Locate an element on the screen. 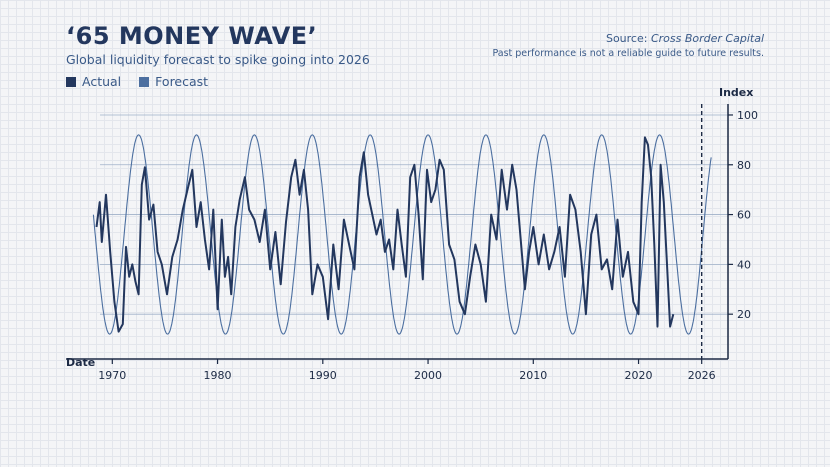 Image resolution: width=830 pixels, height=467 pixels. y-tick-label-20: 20 is located at coordinates (744, 314).